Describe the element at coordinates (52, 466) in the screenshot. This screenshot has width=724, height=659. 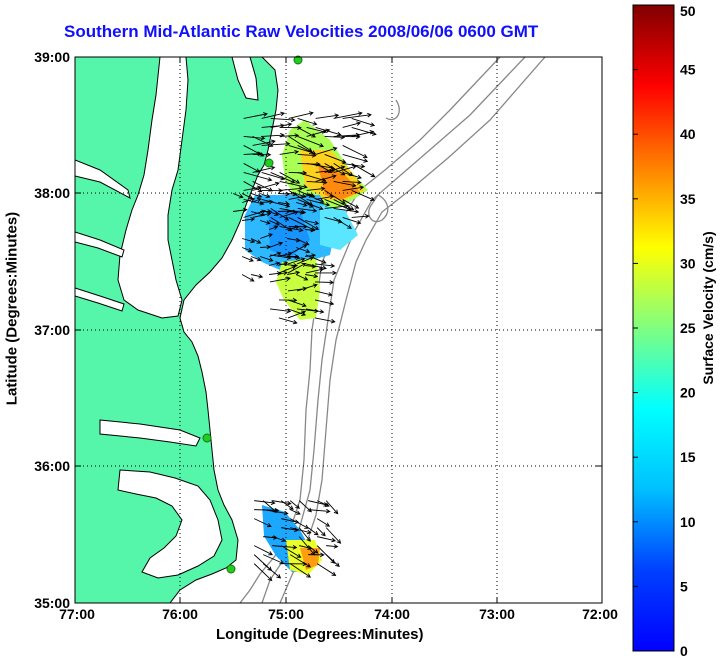
I see `y-tick-label: 36:00` at that location.